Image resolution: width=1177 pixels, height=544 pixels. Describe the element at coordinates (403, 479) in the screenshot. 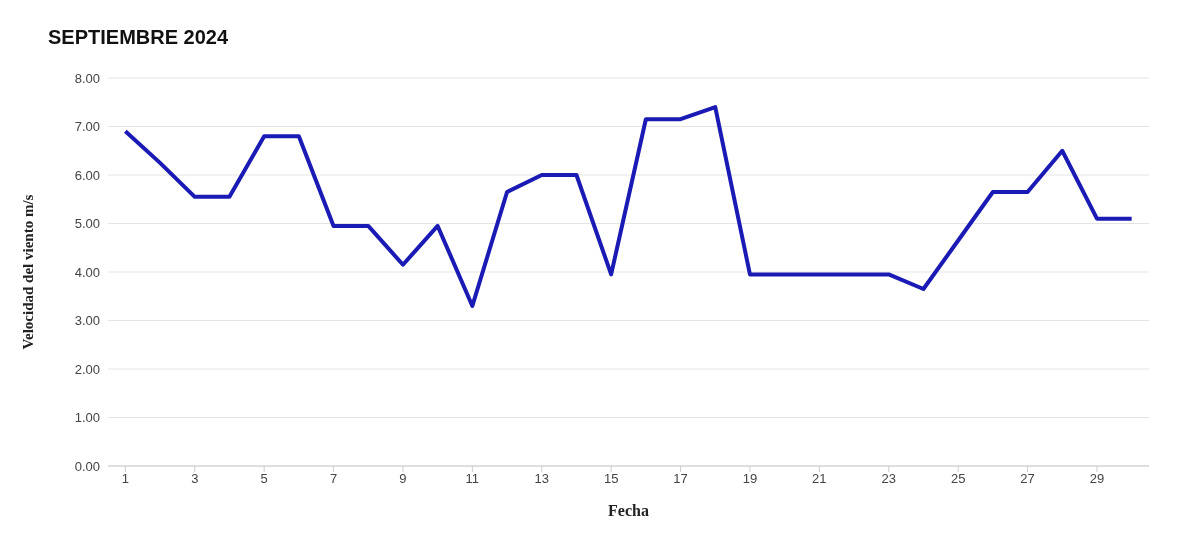

I see `x-tick-label: 9` at that location.